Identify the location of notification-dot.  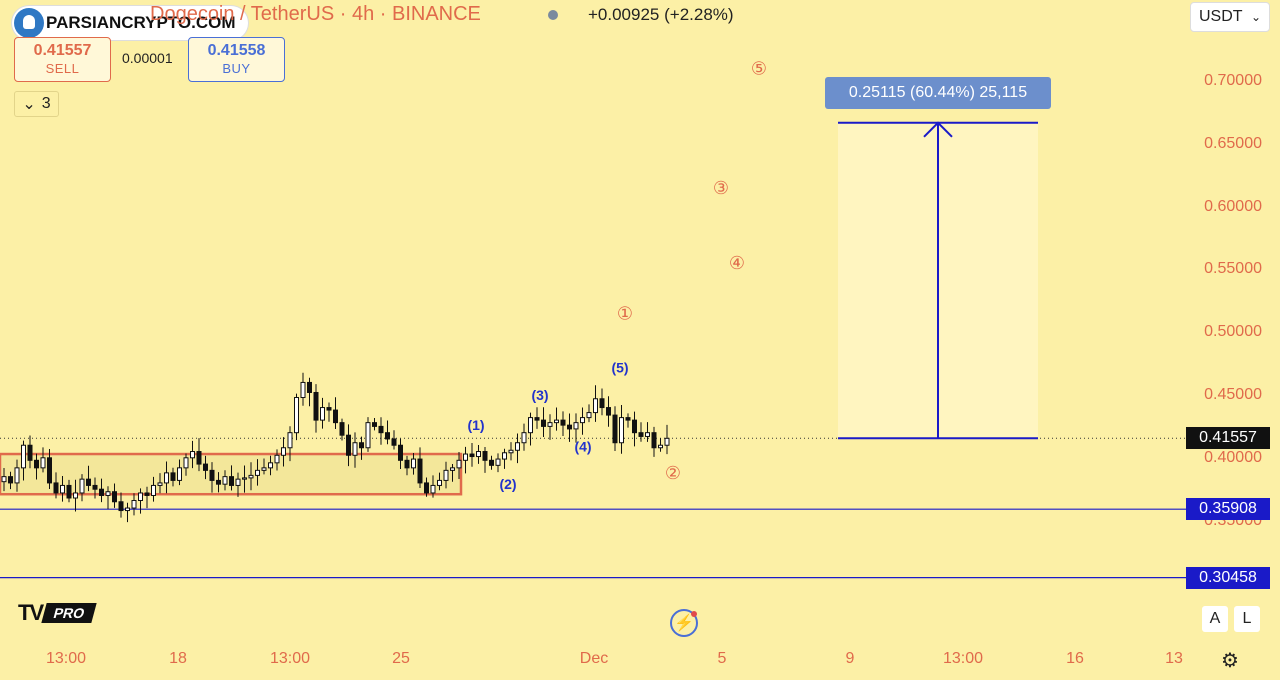
(694, 614).